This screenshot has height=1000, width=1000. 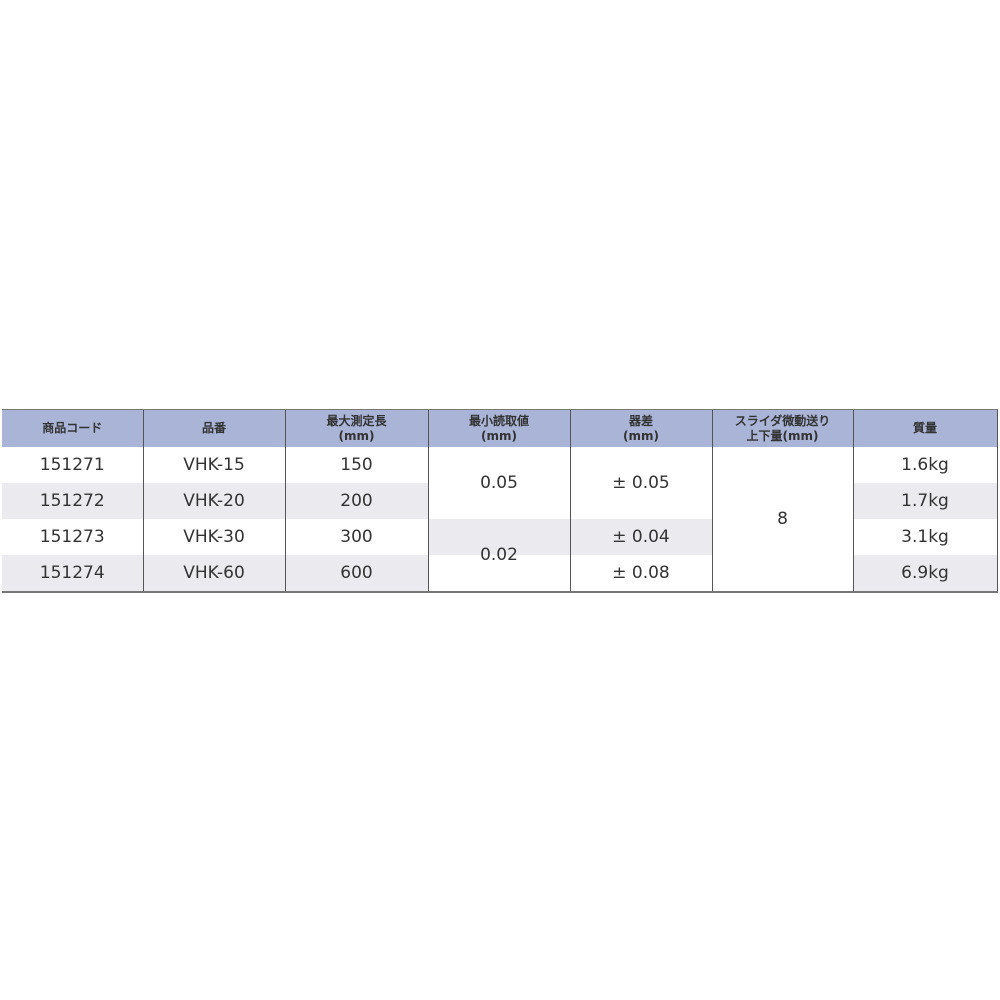 I want to click on cell-model: VHK-30, so click(x=213, y=537).